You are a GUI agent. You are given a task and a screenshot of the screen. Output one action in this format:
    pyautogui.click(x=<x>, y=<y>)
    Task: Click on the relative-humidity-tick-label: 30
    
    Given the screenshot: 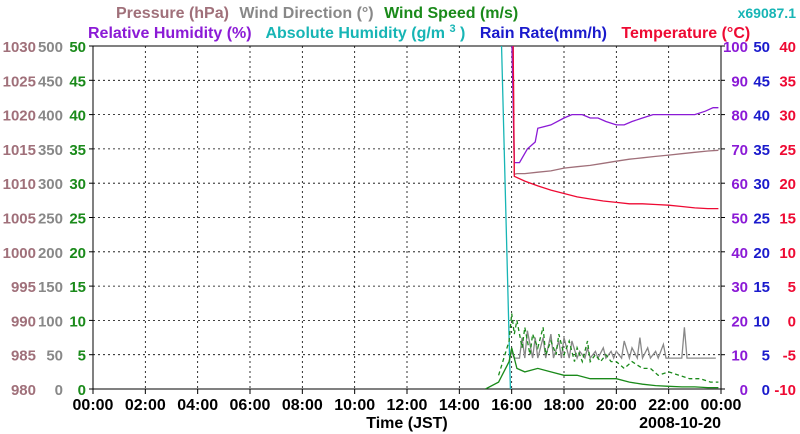 What is the action you would take?
    pyautogui.click(x=739, y=287)
    